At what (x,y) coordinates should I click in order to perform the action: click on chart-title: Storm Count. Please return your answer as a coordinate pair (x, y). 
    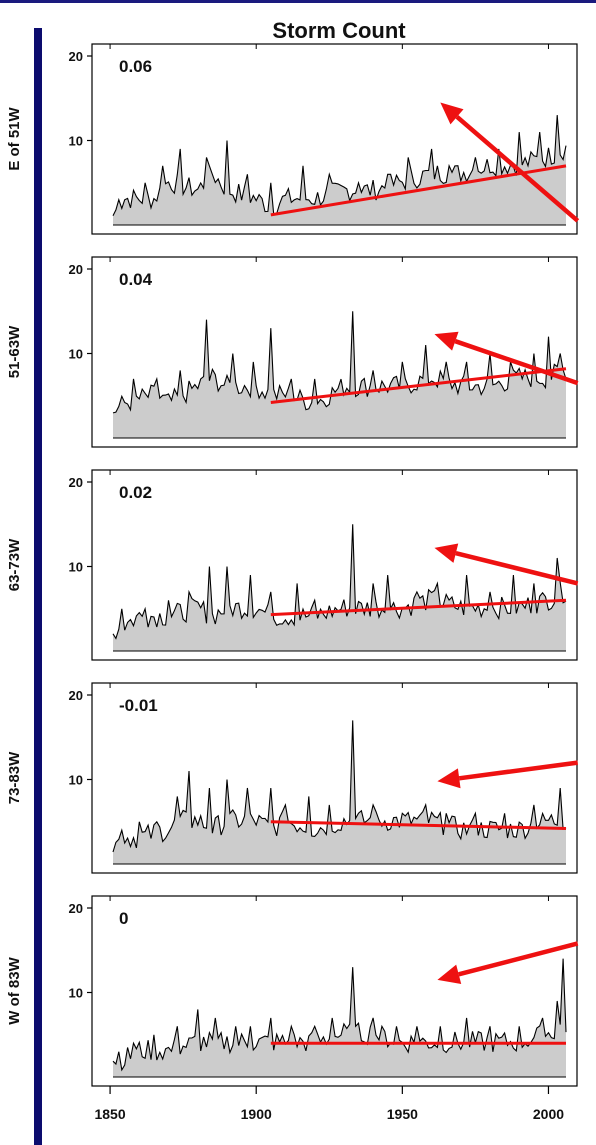
    Looking at the image, I should click on (339, 30).